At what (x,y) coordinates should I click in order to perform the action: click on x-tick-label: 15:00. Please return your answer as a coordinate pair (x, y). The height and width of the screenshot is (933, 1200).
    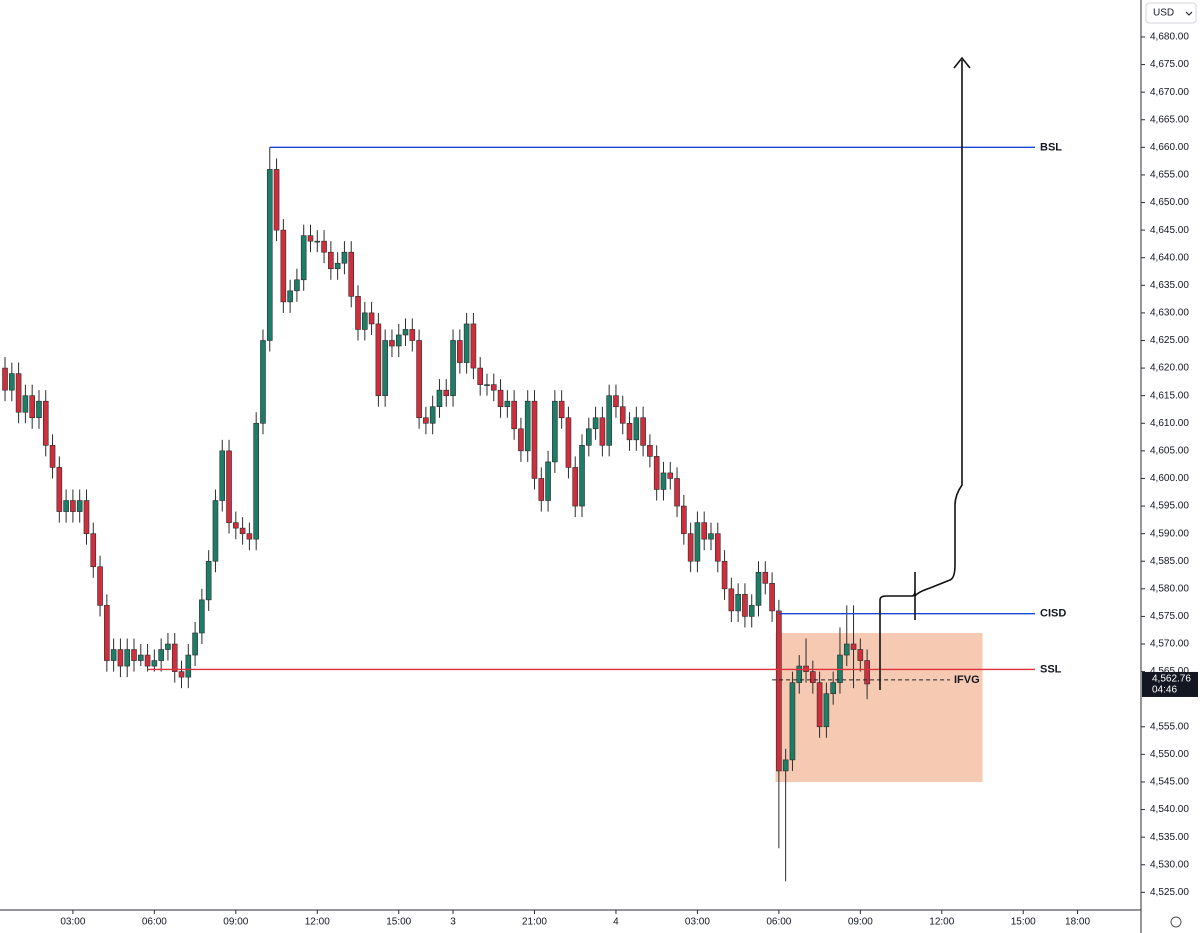
    Looking at the image, I should click on (1023, 922).